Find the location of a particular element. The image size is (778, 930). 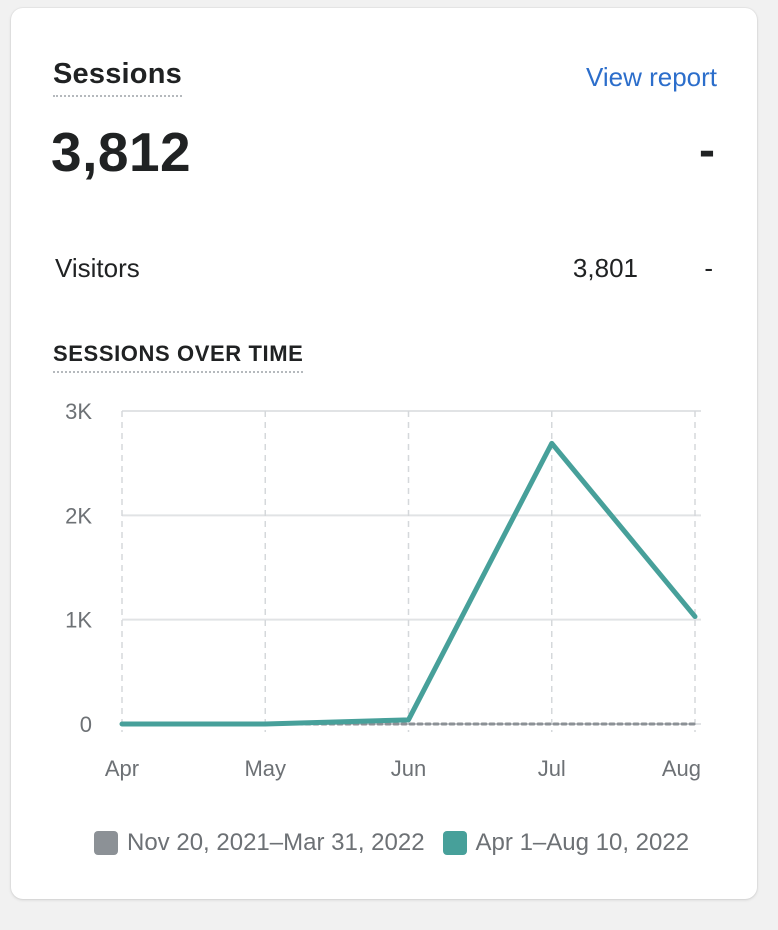

sessions-delta: - is located at coordinates (707, 150).